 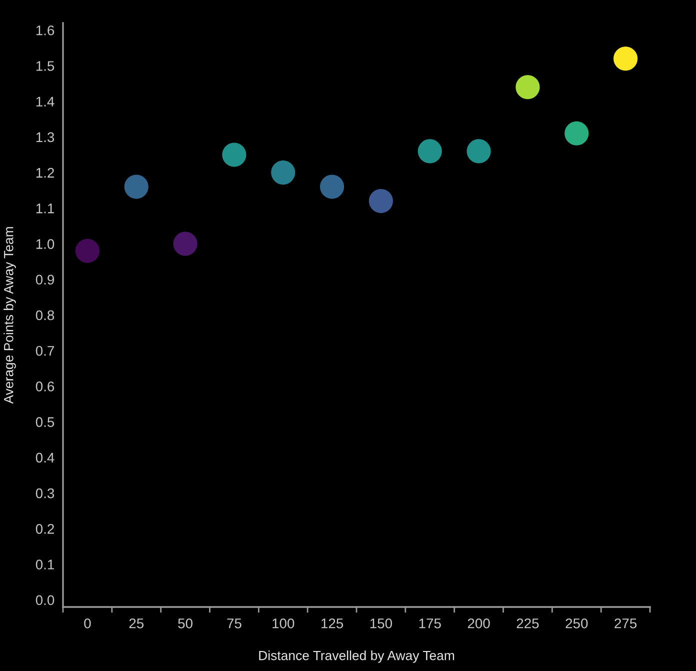 I want to click on x-tick-label: 200, so click(x=479, y=623).